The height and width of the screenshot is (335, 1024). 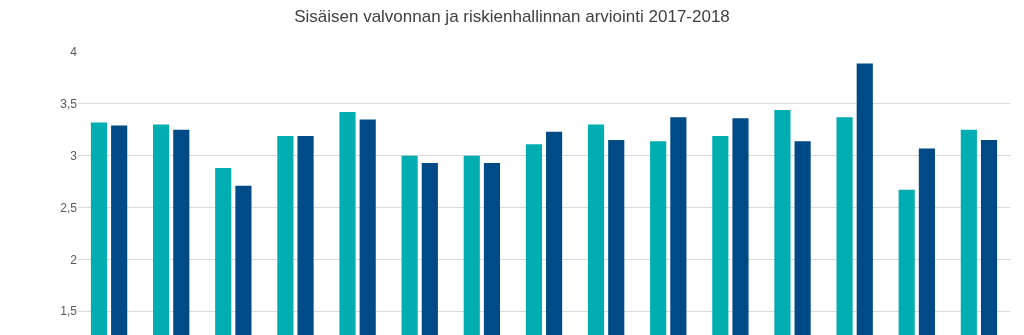 I want to click on y-tick-label: 2,5, so click(x=69, y=207).